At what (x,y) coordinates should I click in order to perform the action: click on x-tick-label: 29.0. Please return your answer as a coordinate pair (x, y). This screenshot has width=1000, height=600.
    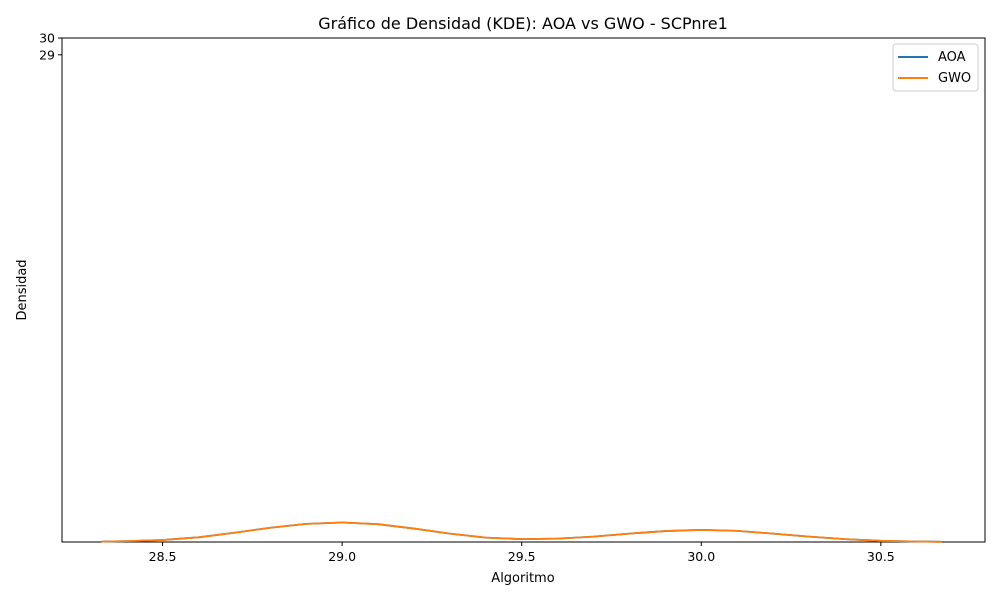
    Looking at the image, I should click on (342, 556).